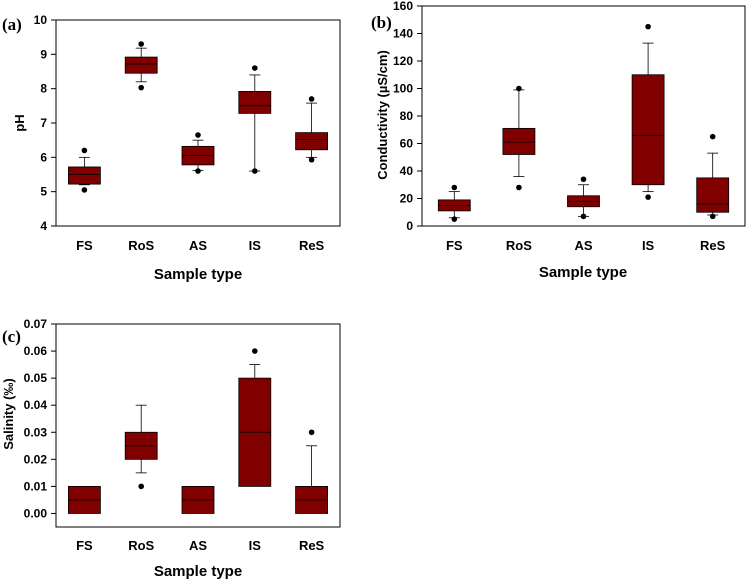 The image size is (746, 580). I want to click on y-tick-label: 80, so click(407, 116).